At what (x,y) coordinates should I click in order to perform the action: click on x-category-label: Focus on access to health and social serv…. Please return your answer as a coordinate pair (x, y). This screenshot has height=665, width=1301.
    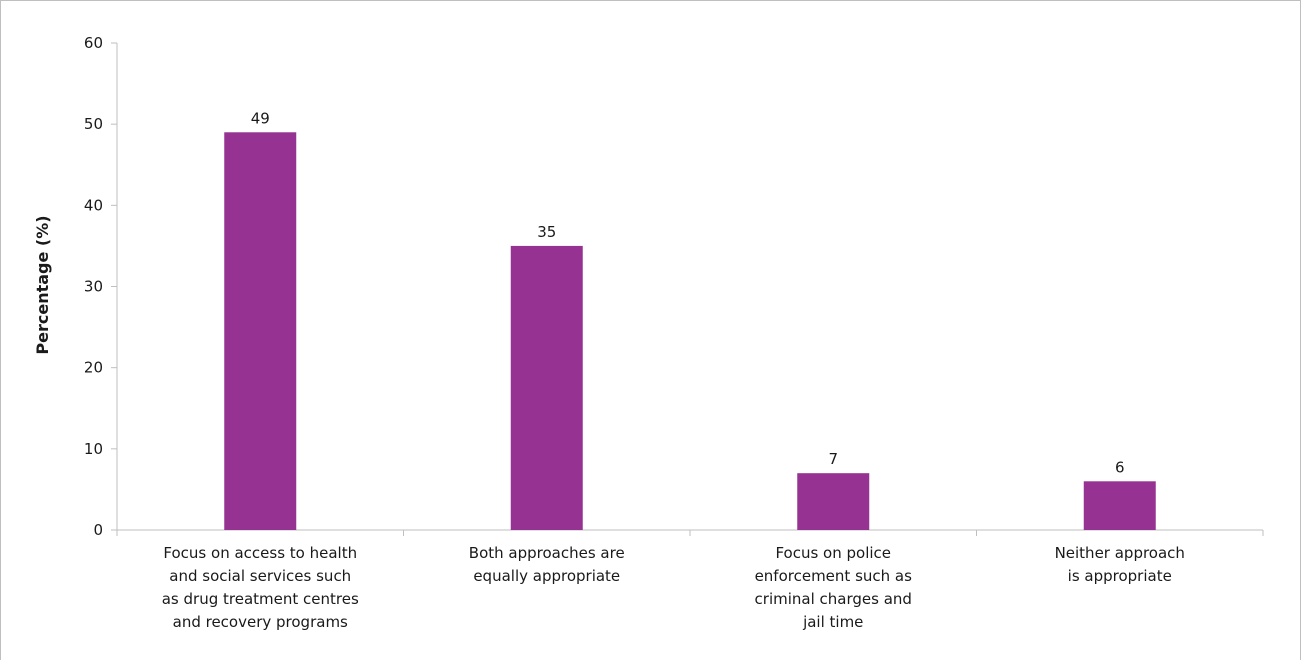
    Looking at the image, I should click on (260, 587).